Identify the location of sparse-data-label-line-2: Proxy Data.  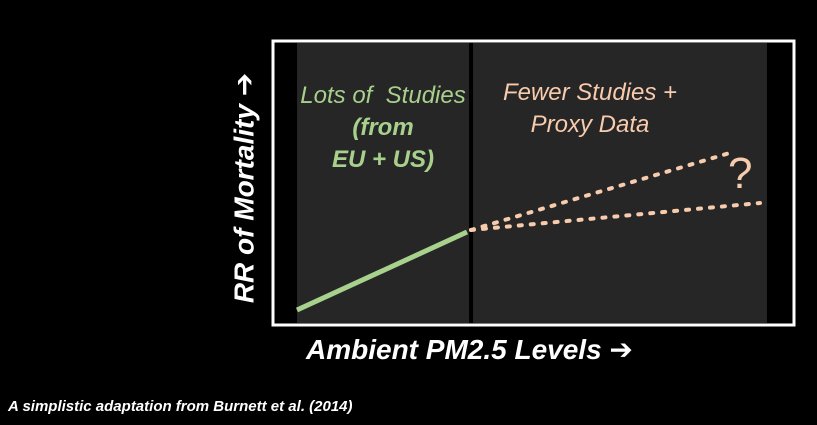
(590, 124).